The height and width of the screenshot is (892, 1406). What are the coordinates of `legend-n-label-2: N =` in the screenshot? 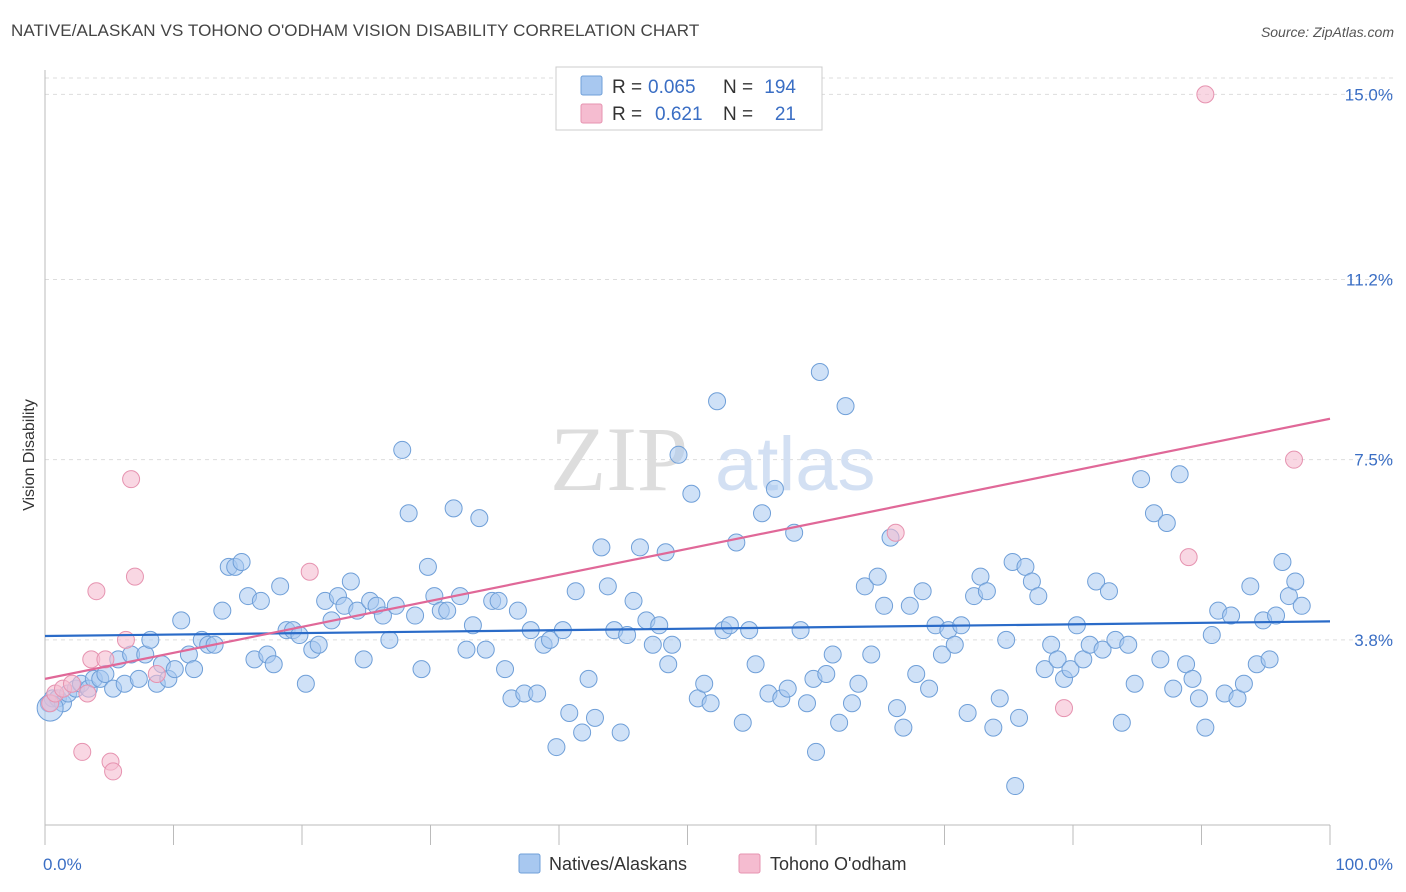 It's located at (738, 114).